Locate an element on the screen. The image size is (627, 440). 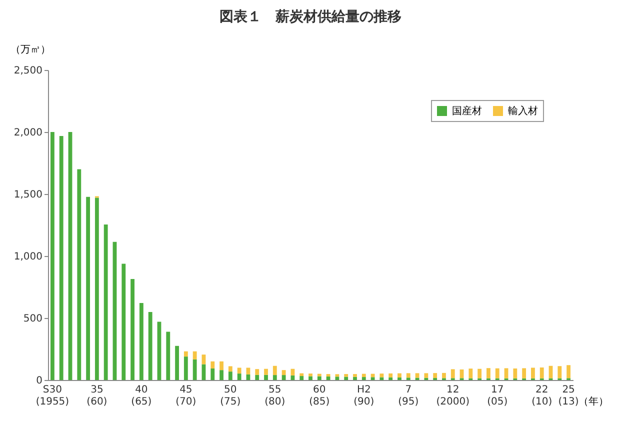
x-axis-title: （年） is located at coordinates (593, 402).